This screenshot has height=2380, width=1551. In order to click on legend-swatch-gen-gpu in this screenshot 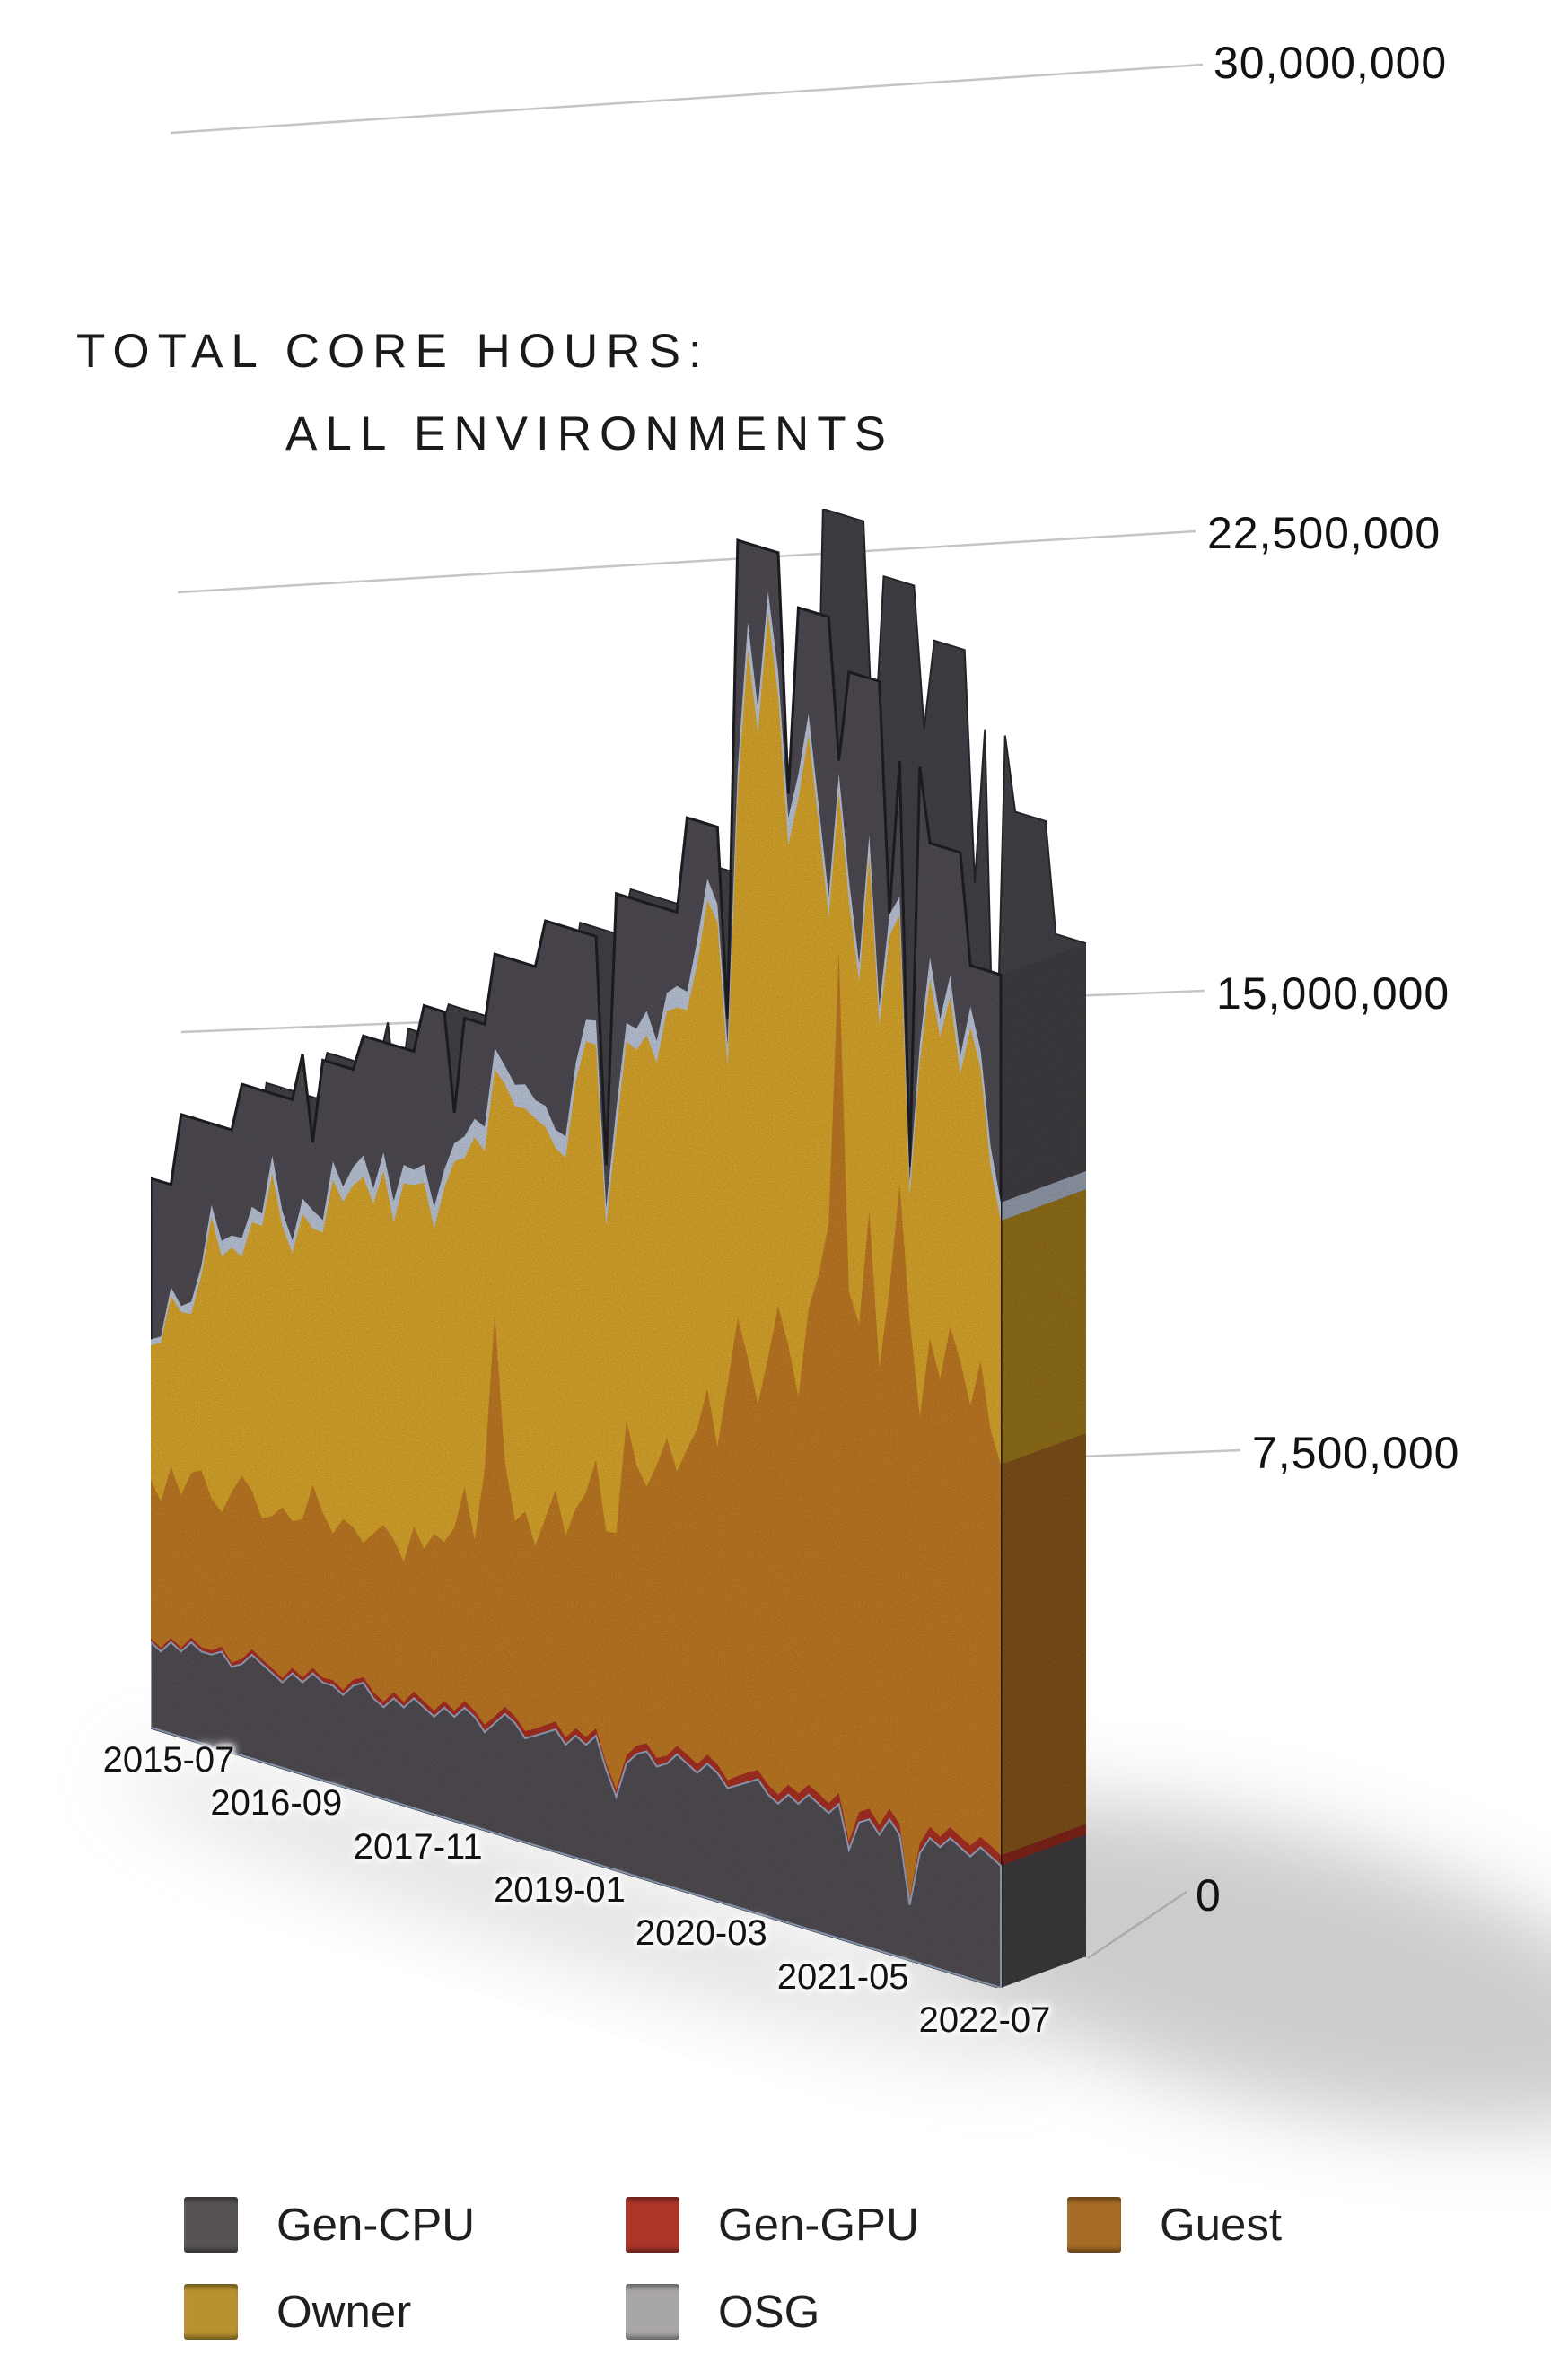, I will do `click(652, 2225)`.